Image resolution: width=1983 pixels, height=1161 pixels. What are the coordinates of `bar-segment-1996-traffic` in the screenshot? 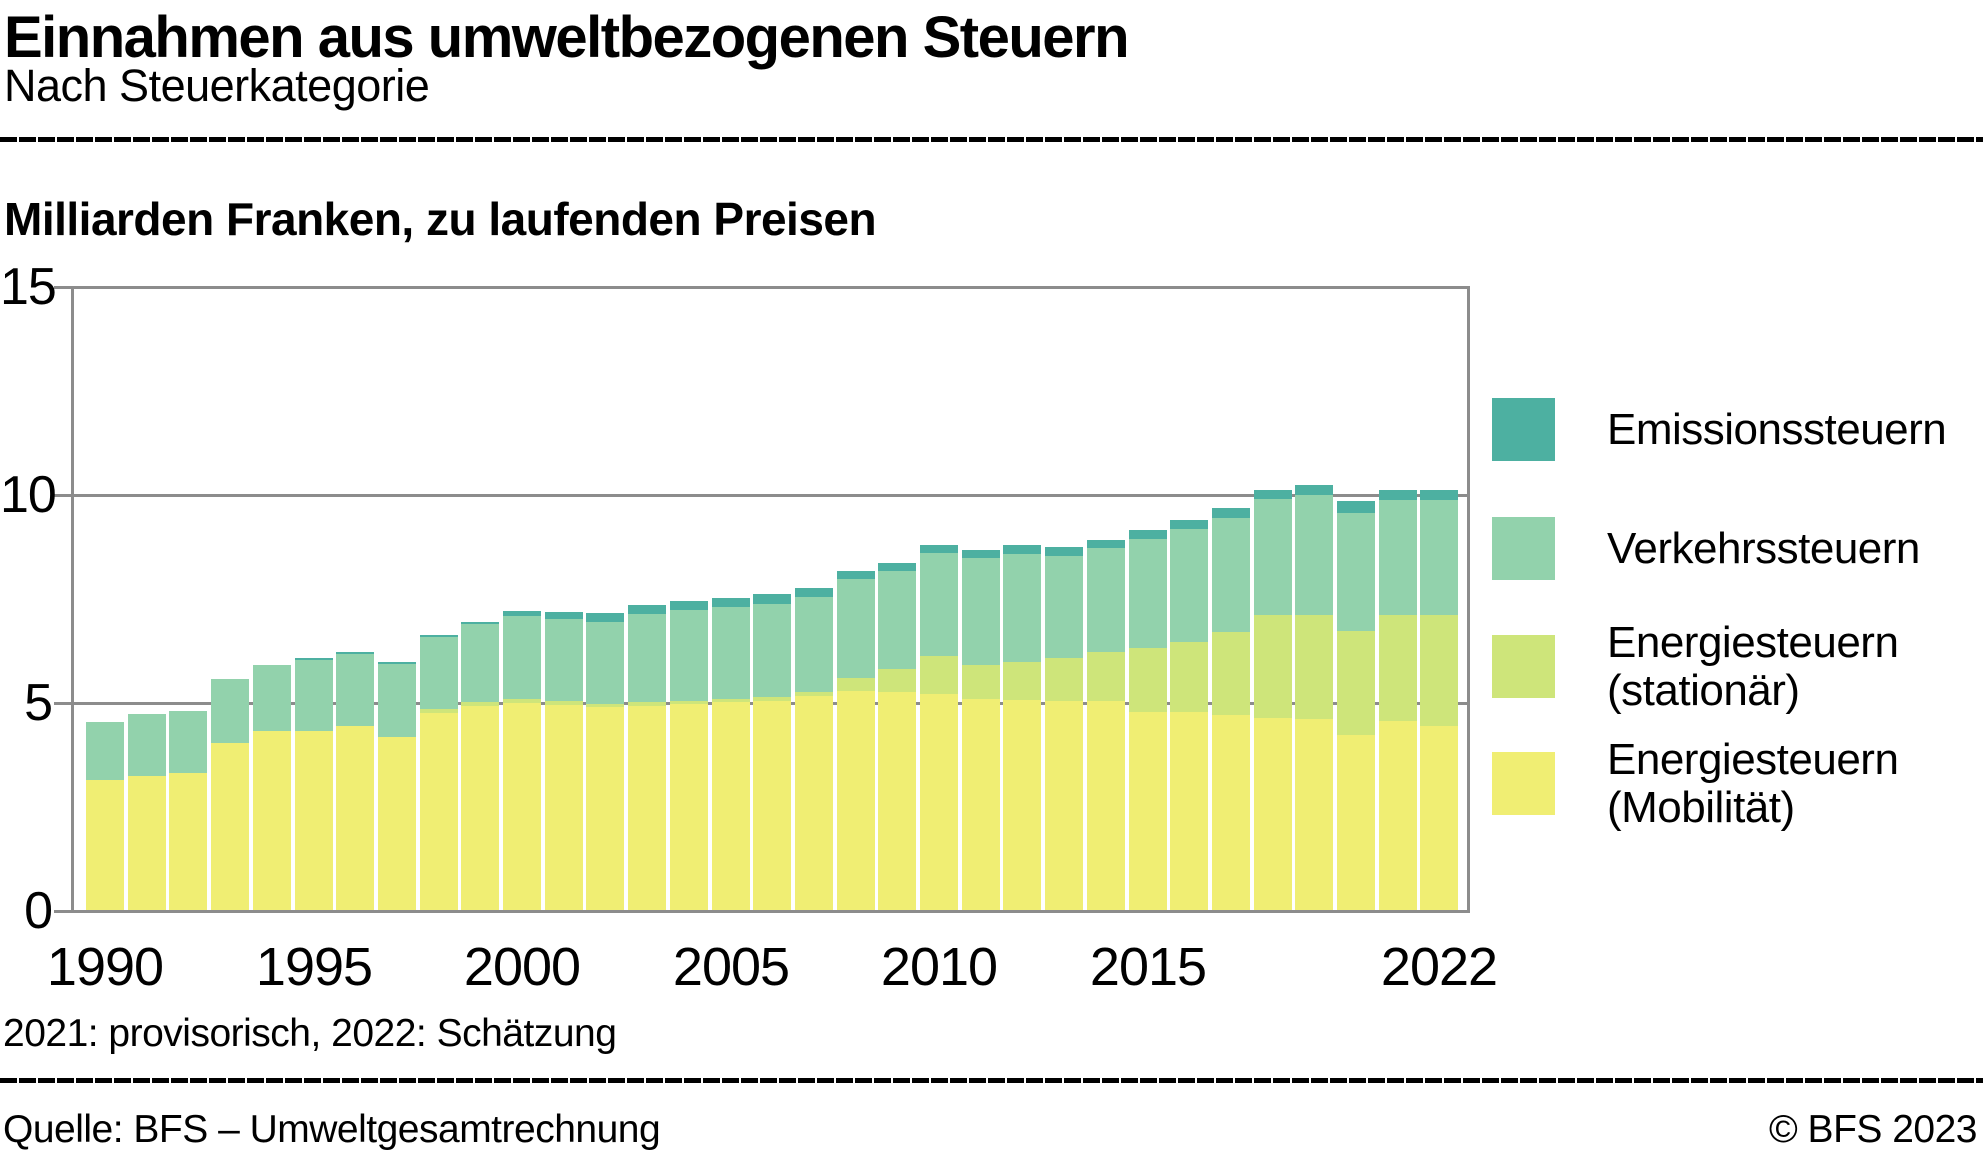 It's located at (355, 690).